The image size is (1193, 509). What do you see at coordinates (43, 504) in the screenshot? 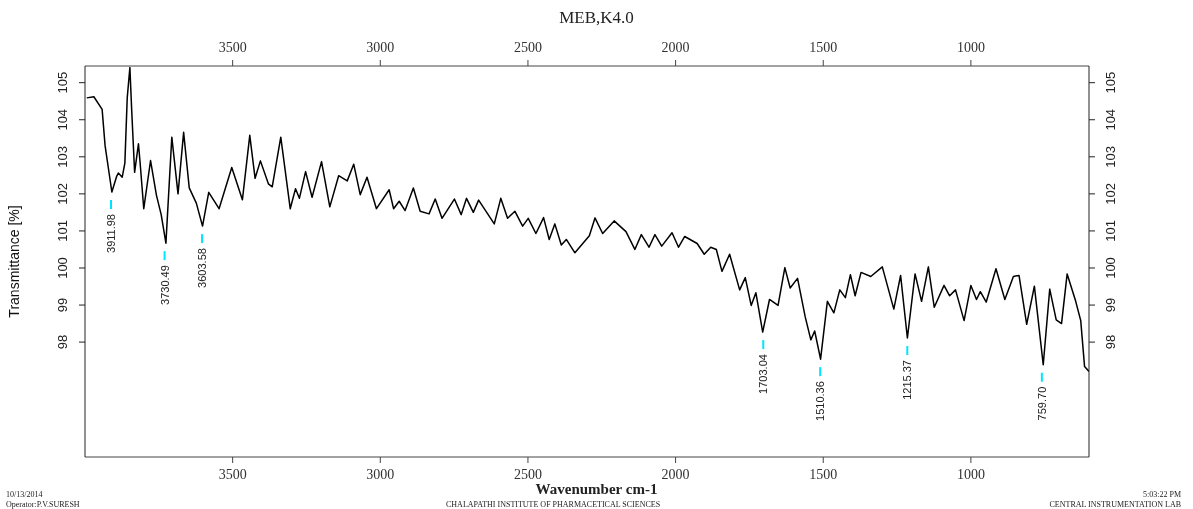
I see `text: Operator:P.V.SURESH` at bounding box center [43, 504].